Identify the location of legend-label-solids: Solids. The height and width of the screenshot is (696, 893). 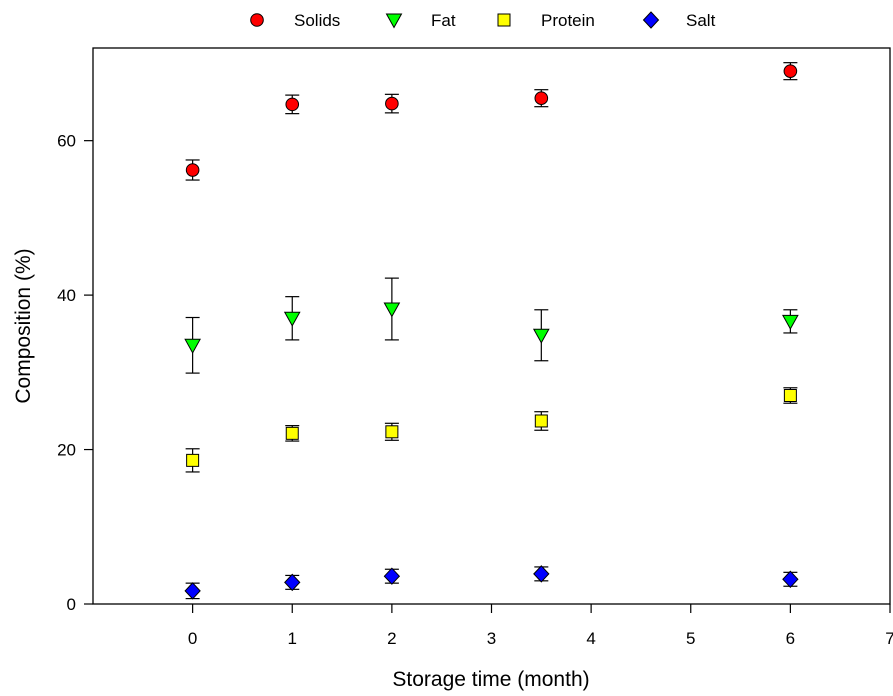
(317, 20).